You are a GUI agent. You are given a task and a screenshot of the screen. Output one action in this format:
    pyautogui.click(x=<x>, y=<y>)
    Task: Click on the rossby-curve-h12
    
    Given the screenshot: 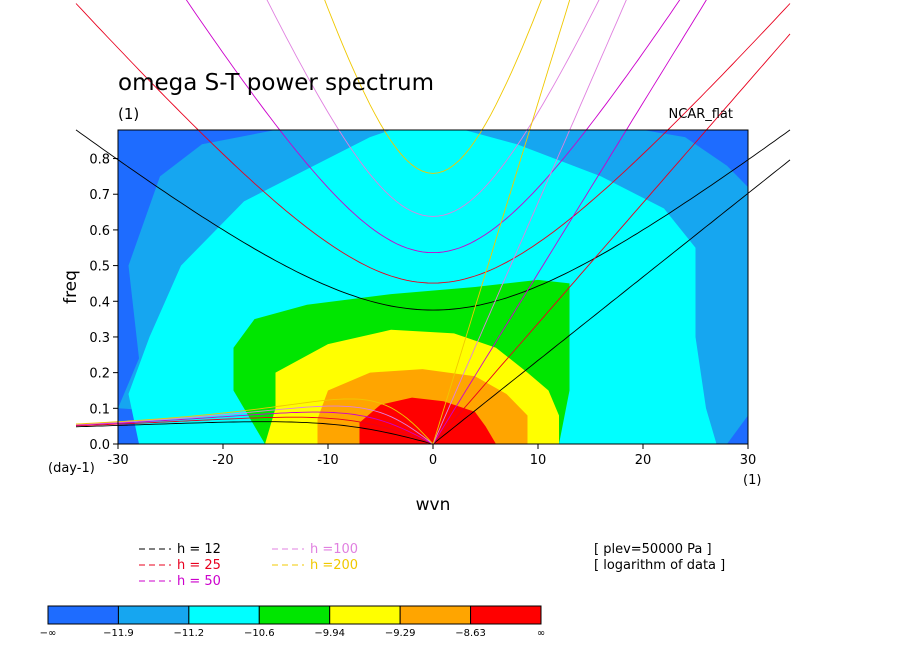 What is the action you would take?
    pyautogui.click(x=254, y=433)
    